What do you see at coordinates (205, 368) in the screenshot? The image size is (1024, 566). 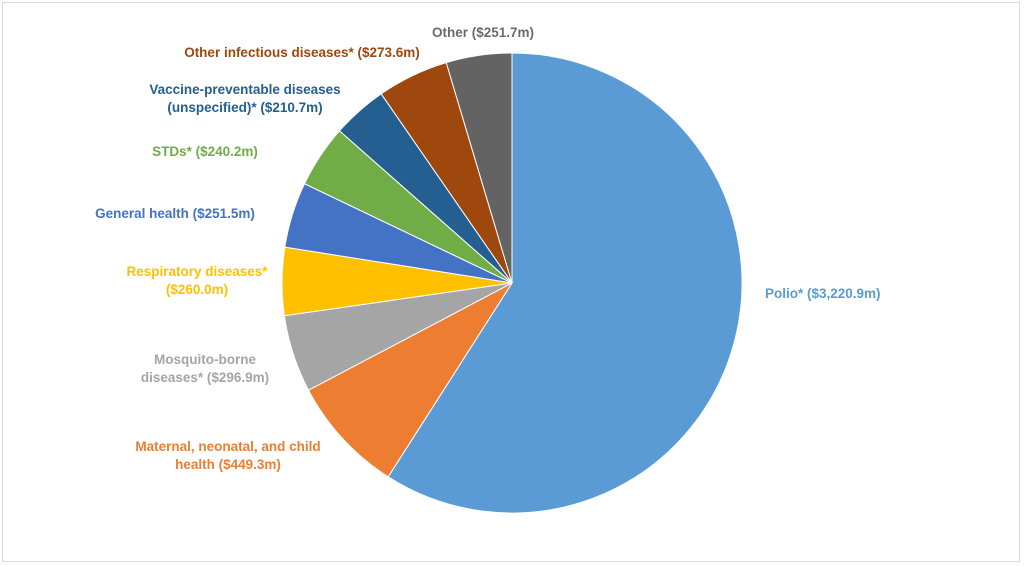 I see `pie-label-mosquito: Mosquito-borne diseases* ($296.9m)` at bounding box center [205, 368].